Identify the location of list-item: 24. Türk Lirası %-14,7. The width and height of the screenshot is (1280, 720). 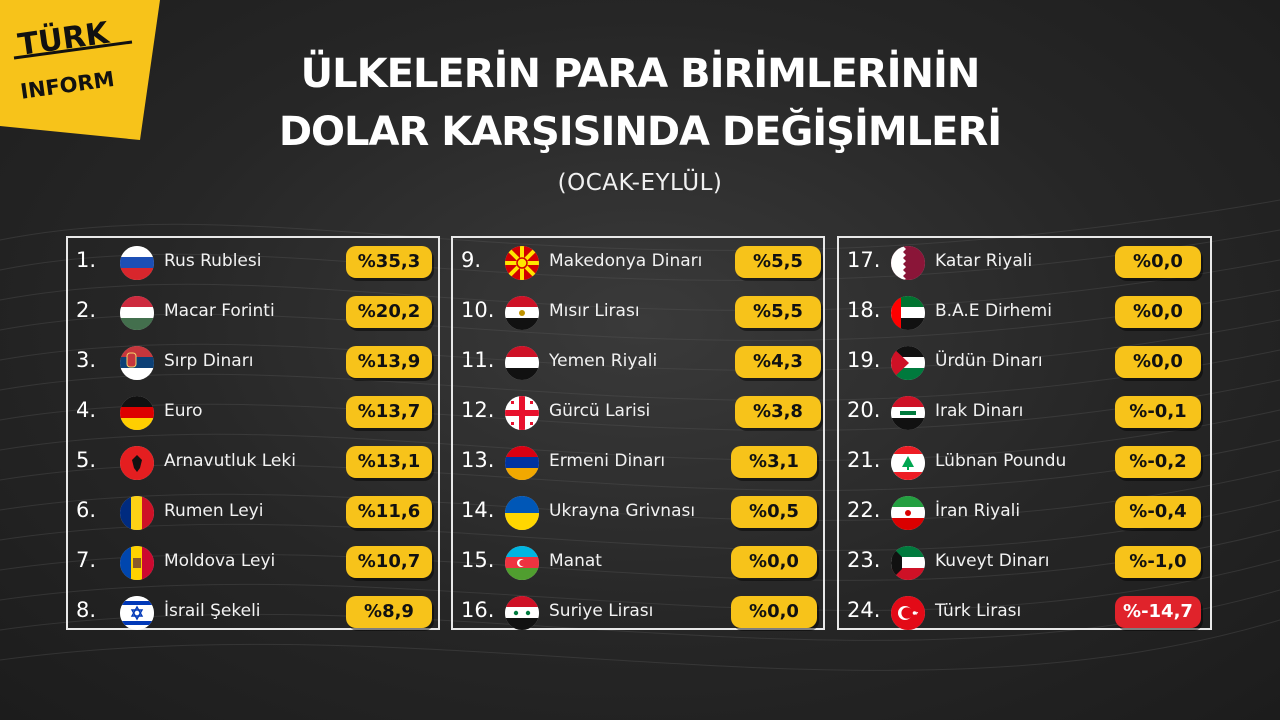
(1024, 613).